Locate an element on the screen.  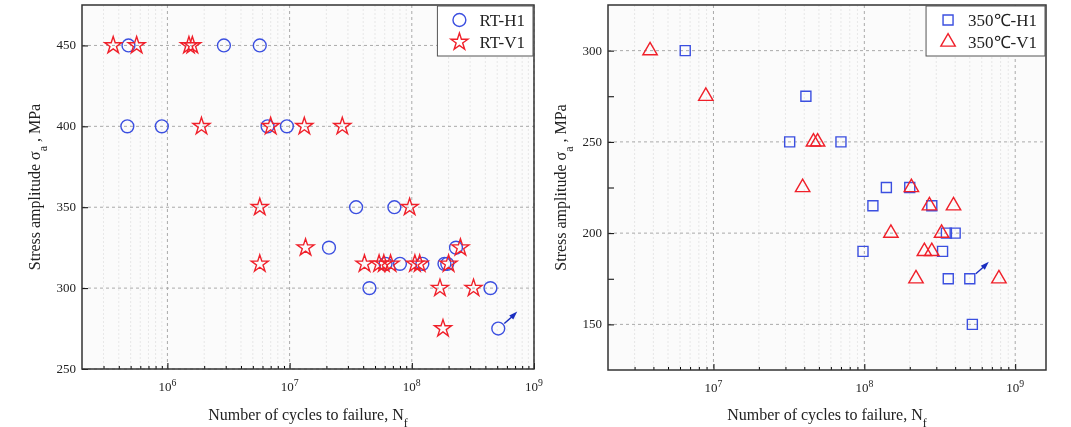
y-tick-label: 150 is located at coordinates (592, 324).